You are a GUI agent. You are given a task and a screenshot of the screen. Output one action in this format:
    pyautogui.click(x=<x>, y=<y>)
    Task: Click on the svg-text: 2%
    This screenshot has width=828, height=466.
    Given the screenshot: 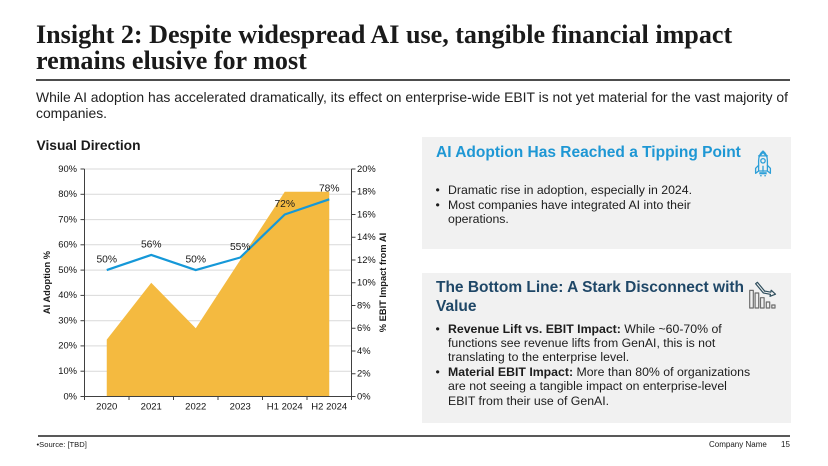 What is the action you would take?
    pyautogui.click(x=364, y=373)
    